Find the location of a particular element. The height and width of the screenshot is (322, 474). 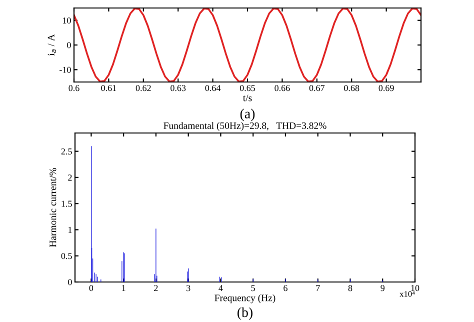

x-tick-label: 7 is located at coordinates (318, 288).